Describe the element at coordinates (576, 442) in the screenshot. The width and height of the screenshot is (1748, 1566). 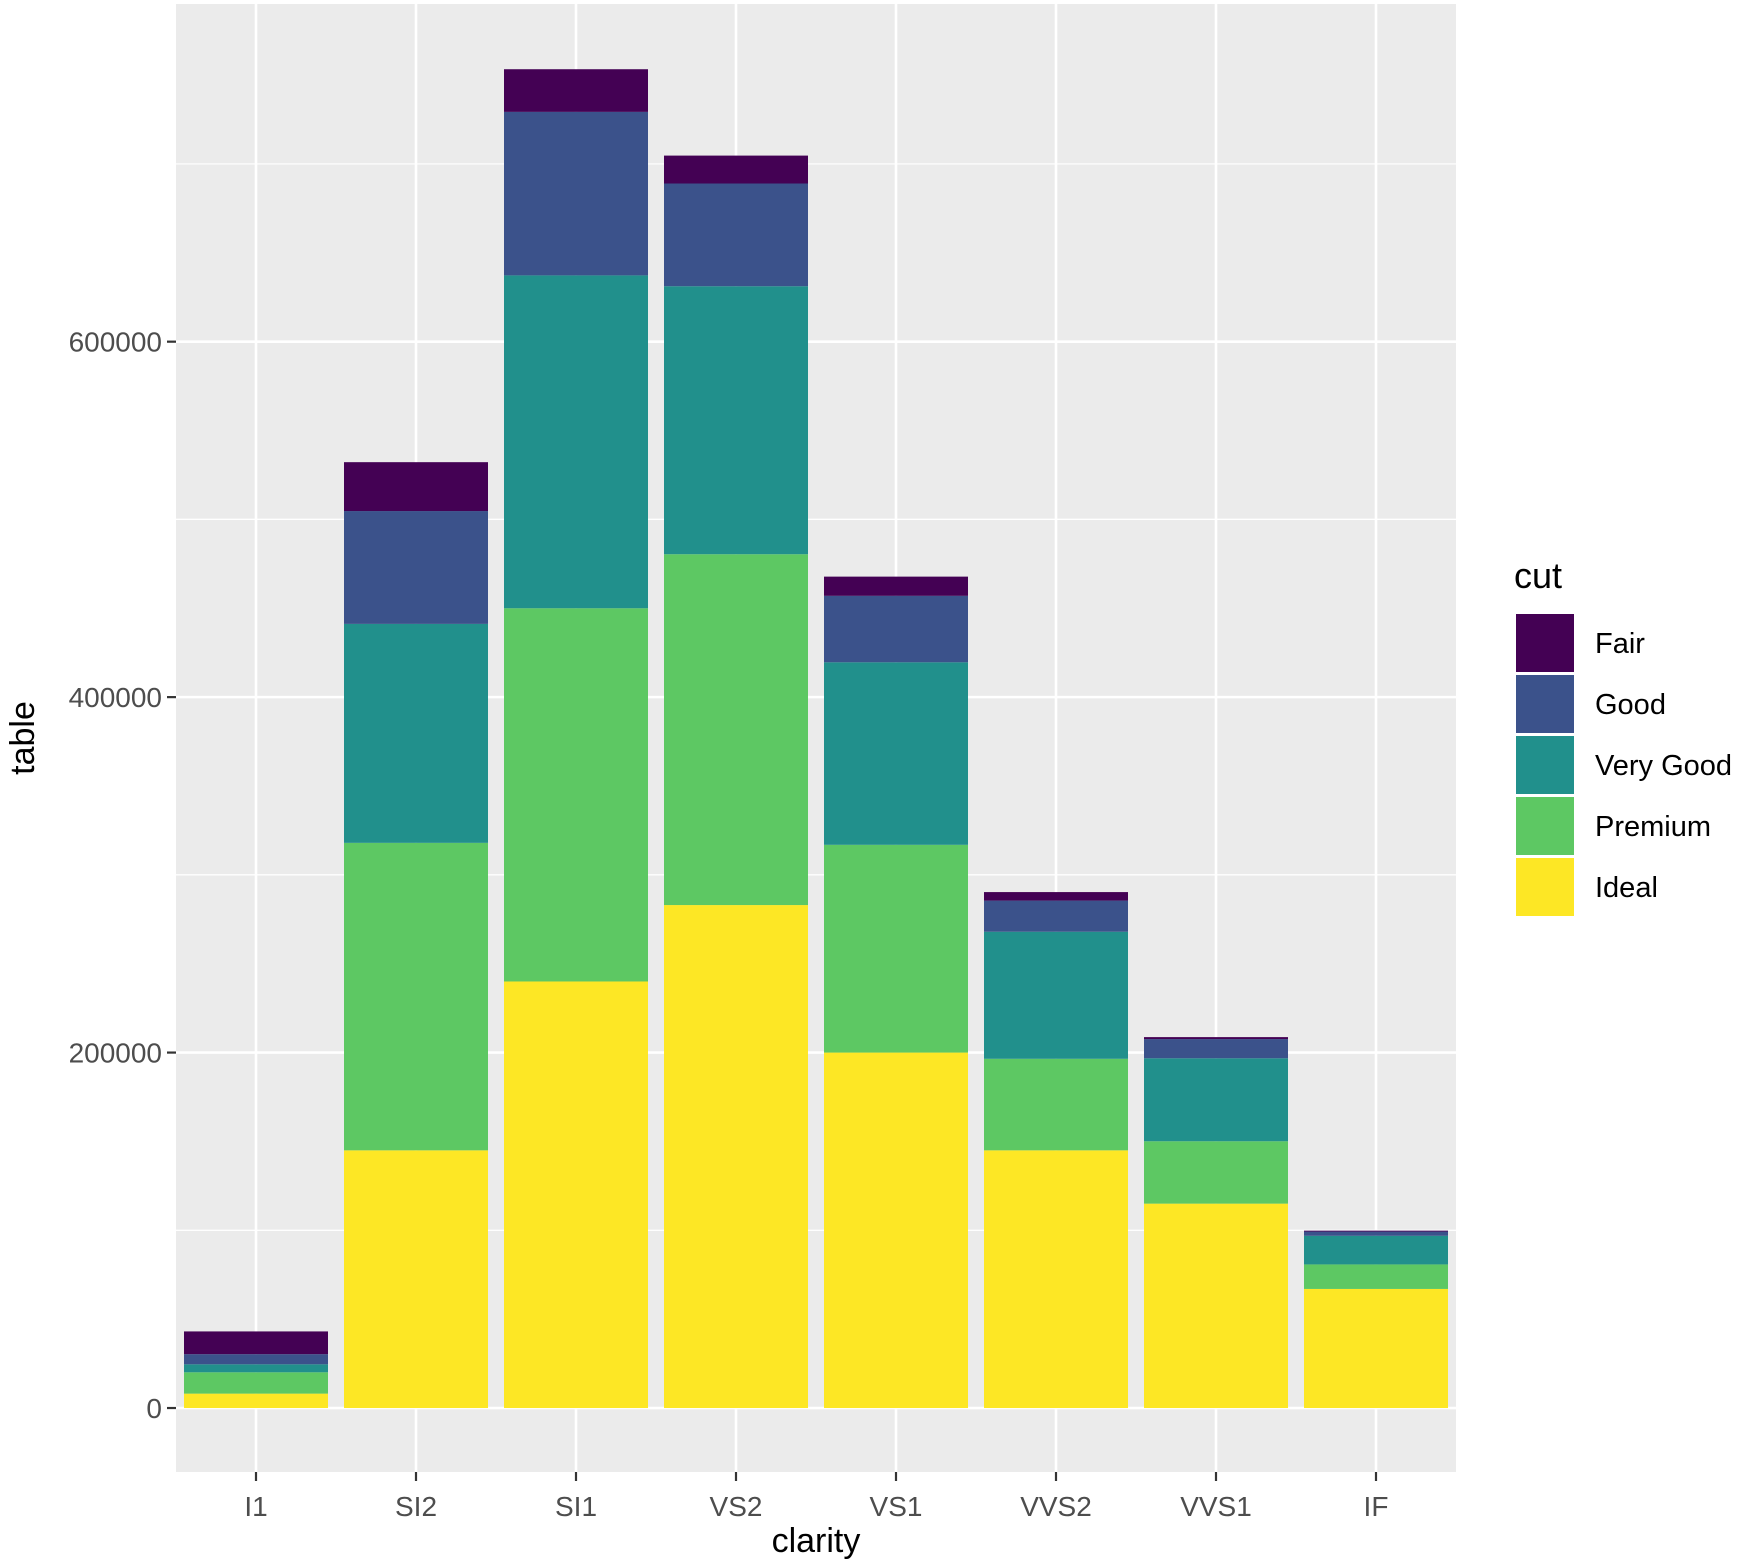
I see `bar-segment-very-good-si1` at that location.